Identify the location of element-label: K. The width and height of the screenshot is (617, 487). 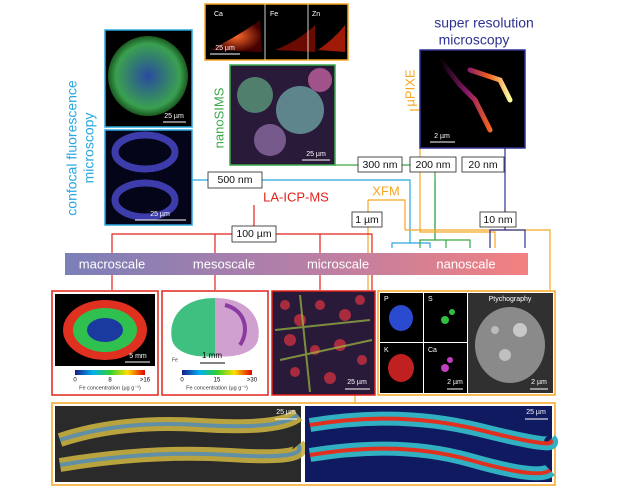
(386, 350).